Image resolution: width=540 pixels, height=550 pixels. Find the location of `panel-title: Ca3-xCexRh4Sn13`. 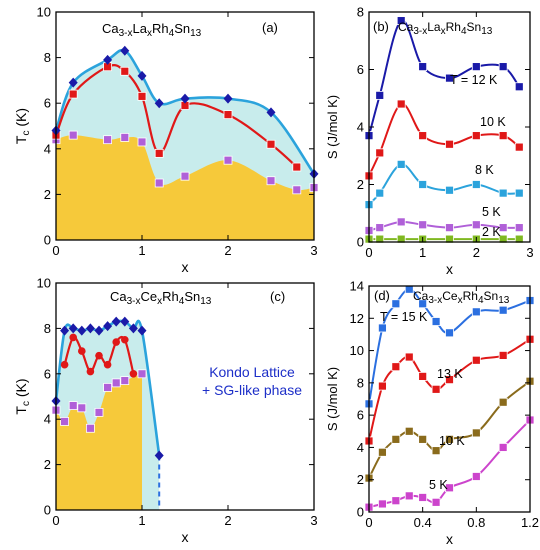

panel-title: Ca3-xCexRh4Sn13 is located at coordinates (461, 297).